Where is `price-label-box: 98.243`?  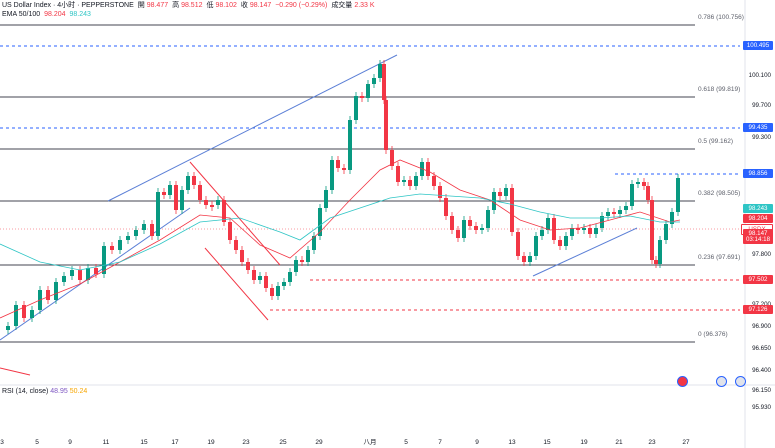
price-label-box: 98.243 is located at coordinates (758, 208).